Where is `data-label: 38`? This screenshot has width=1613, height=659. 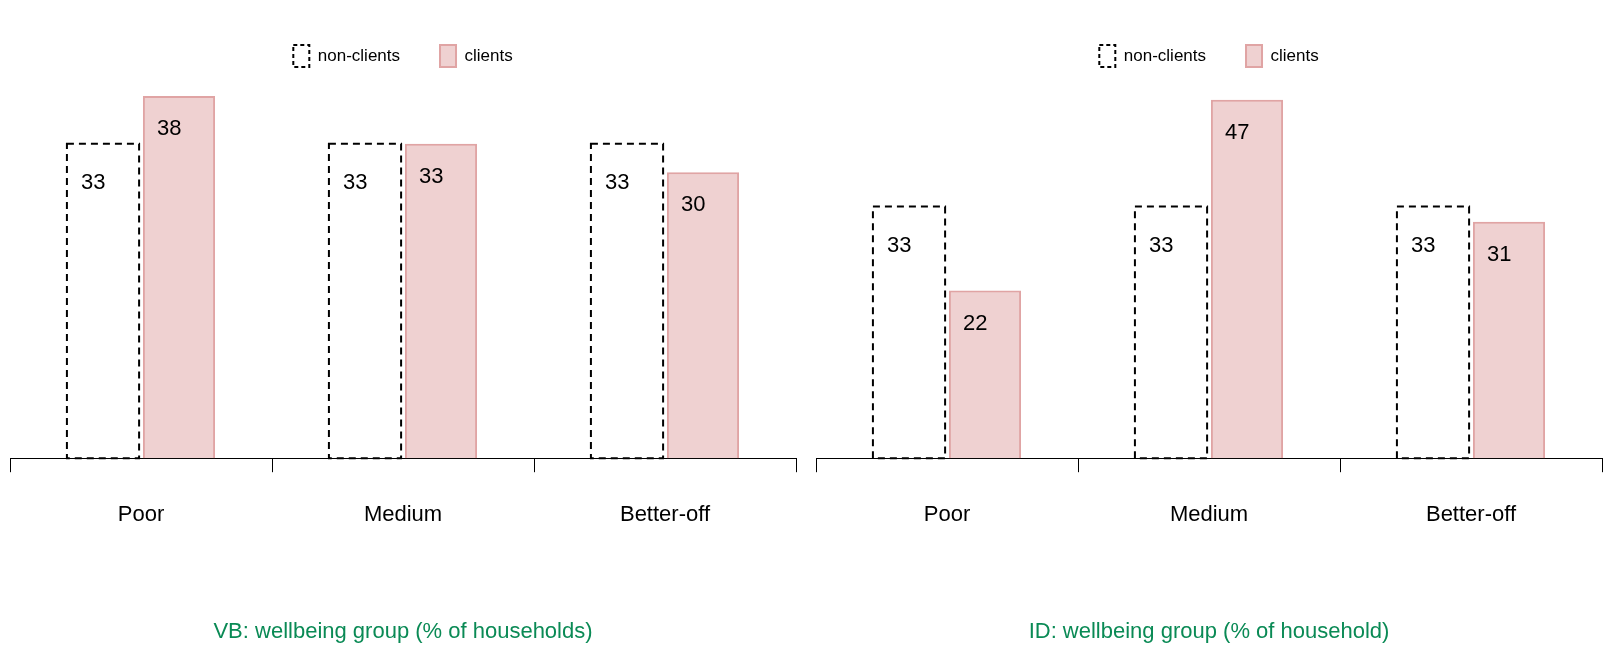
data-label: 38 is located at coordinates (169, 128).